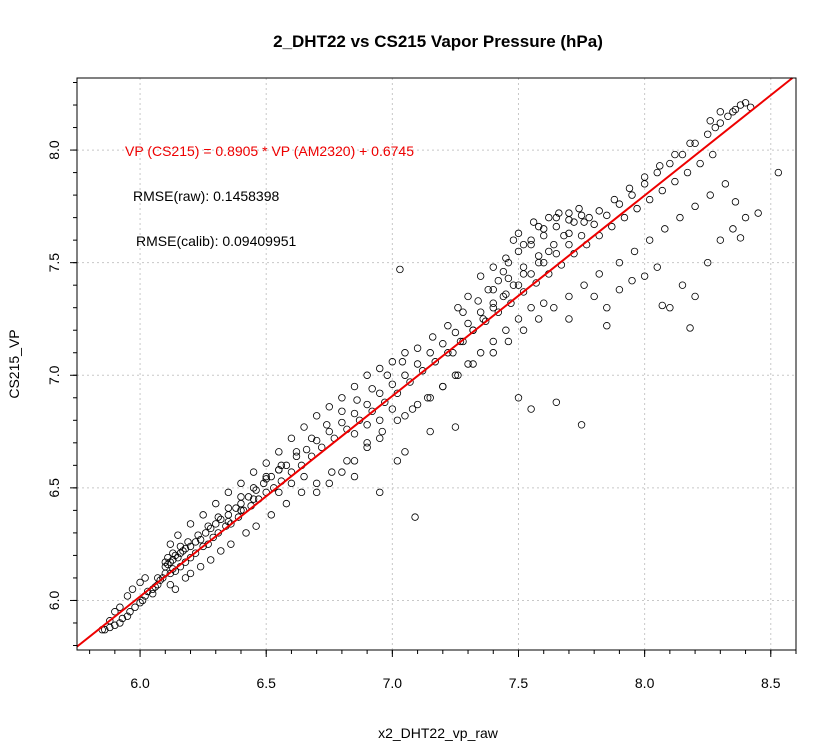  I want to click on x-tick-label: 7.0, so click(393, 683).